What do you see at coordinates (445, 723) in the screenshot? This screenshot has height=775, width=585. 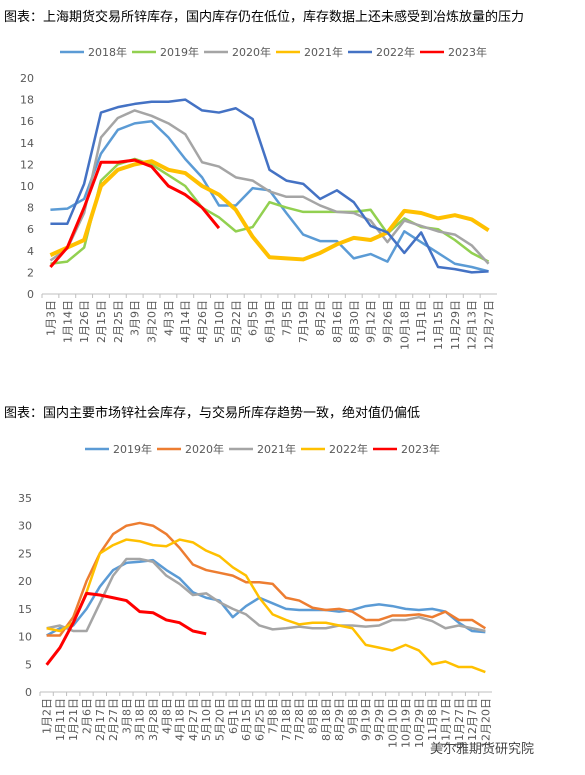 I see `x-tick-label: 11月17日` at bounding box center [445, 723].